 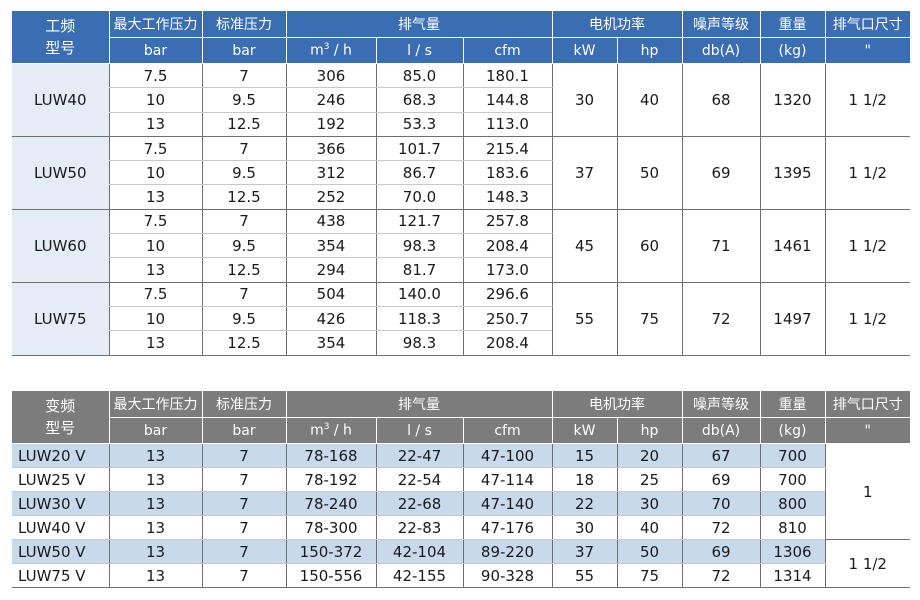 I want to click on table-cell: 208.4, so click(x=507, y=246).